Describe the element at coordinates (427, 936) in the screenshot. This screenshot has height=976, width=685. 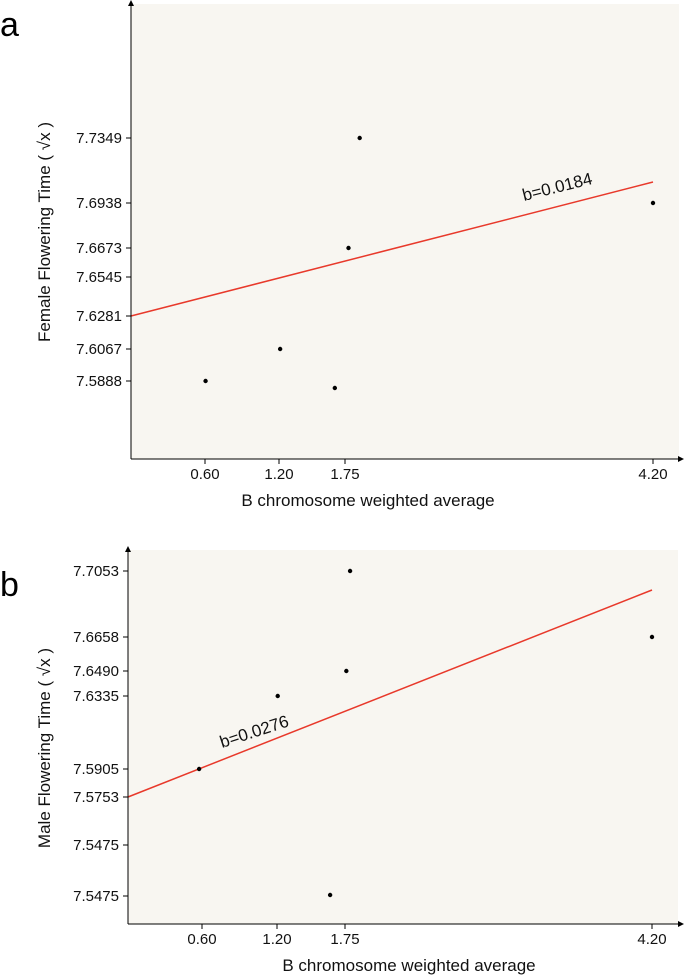
I see `panel-b-x-ticks: 0.60 1.20 1.75 4.20` at that location.